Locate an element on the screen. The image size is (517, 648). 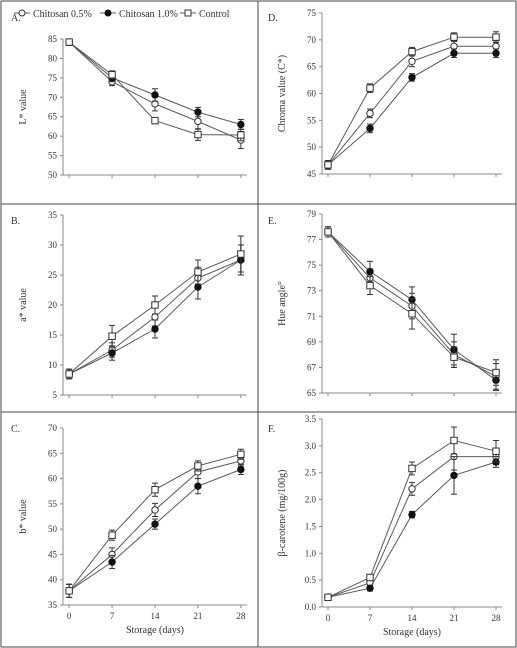
legend-label-chitosan-05: Chitosan 0.5% is located at coordinates (62, 14).